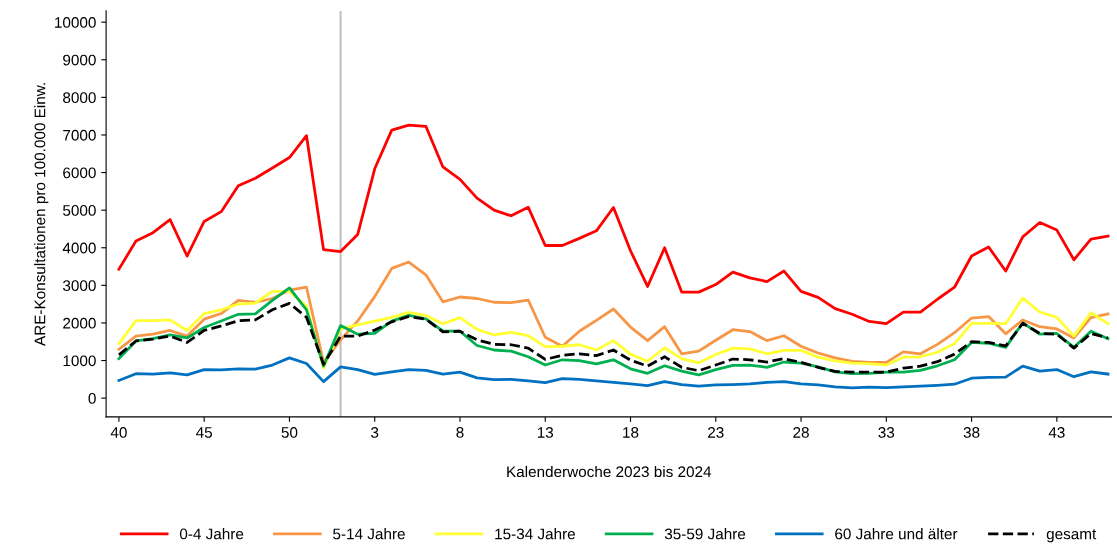 The image size is (1117, 545). What do you see at coordinates (79, 135) in the screenshot?
I see `y-tick-label: 7000` at bounding box center [79, 135].